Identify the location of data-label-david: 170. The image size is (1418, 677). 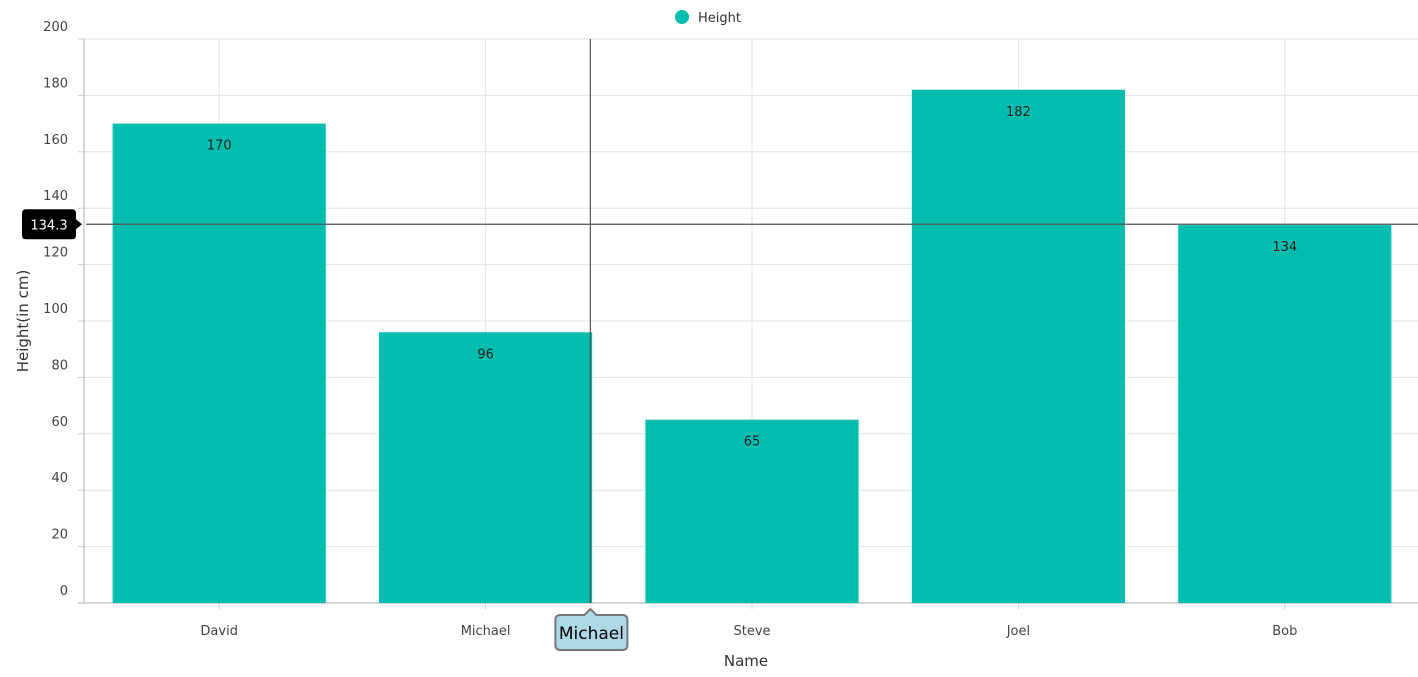
(219, 146).